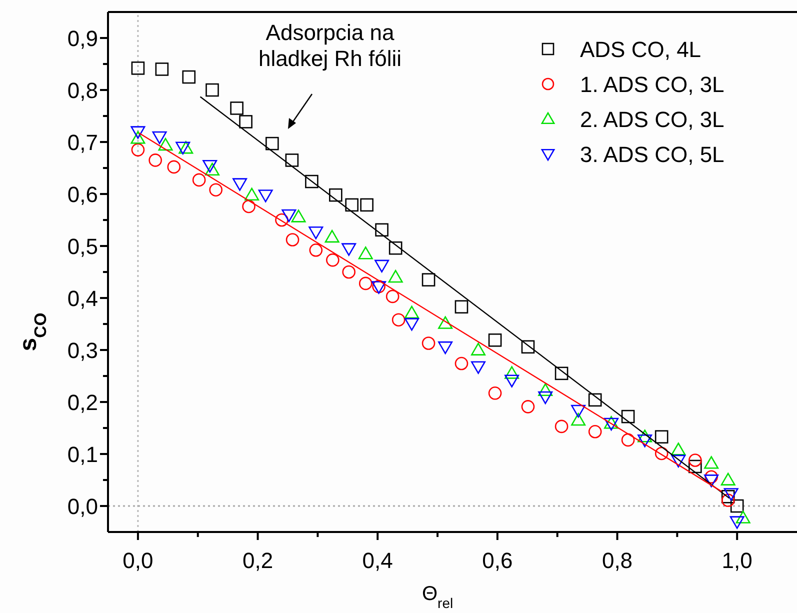  I want to click on legend-label: 3. ADS CO, 5L, so click(652, 154).